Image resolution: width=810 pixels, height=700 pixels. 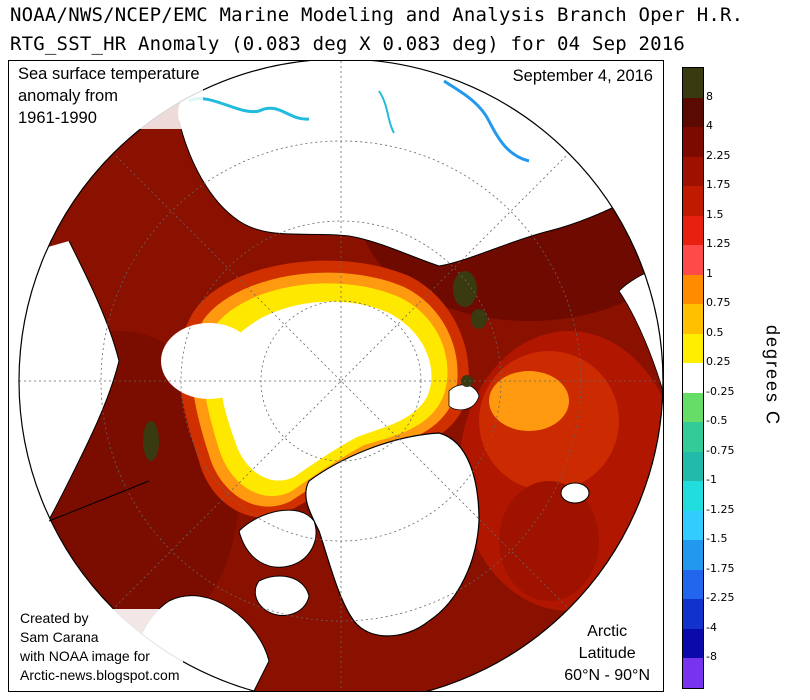 I want to click on colorbar-tick-label: -1.5, so click(x=717, y=539).